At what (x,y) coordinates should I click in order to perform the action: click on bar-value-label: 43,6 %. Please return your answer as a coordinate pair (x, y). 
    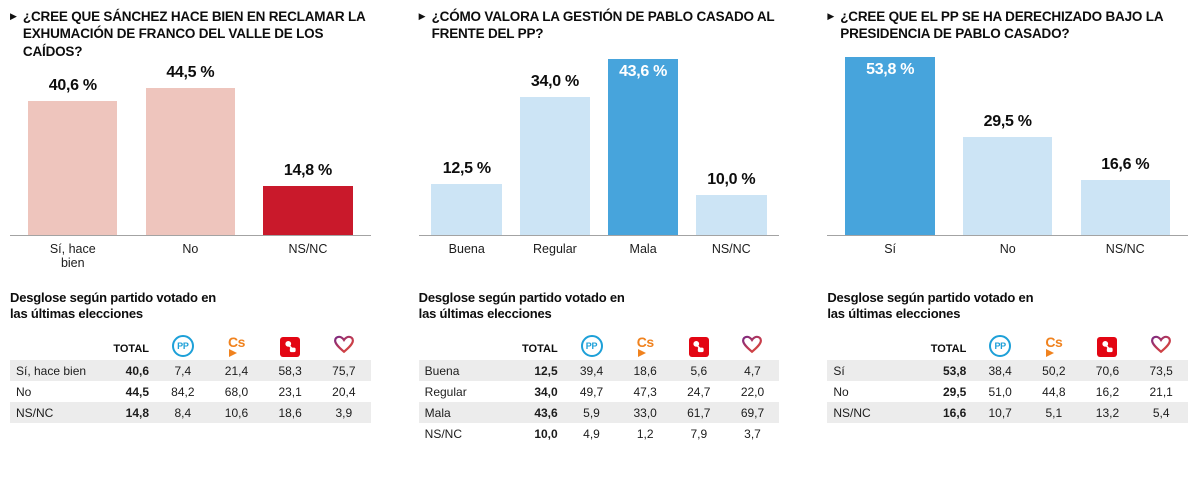
    Looking at the image, I should click on (643, 71).